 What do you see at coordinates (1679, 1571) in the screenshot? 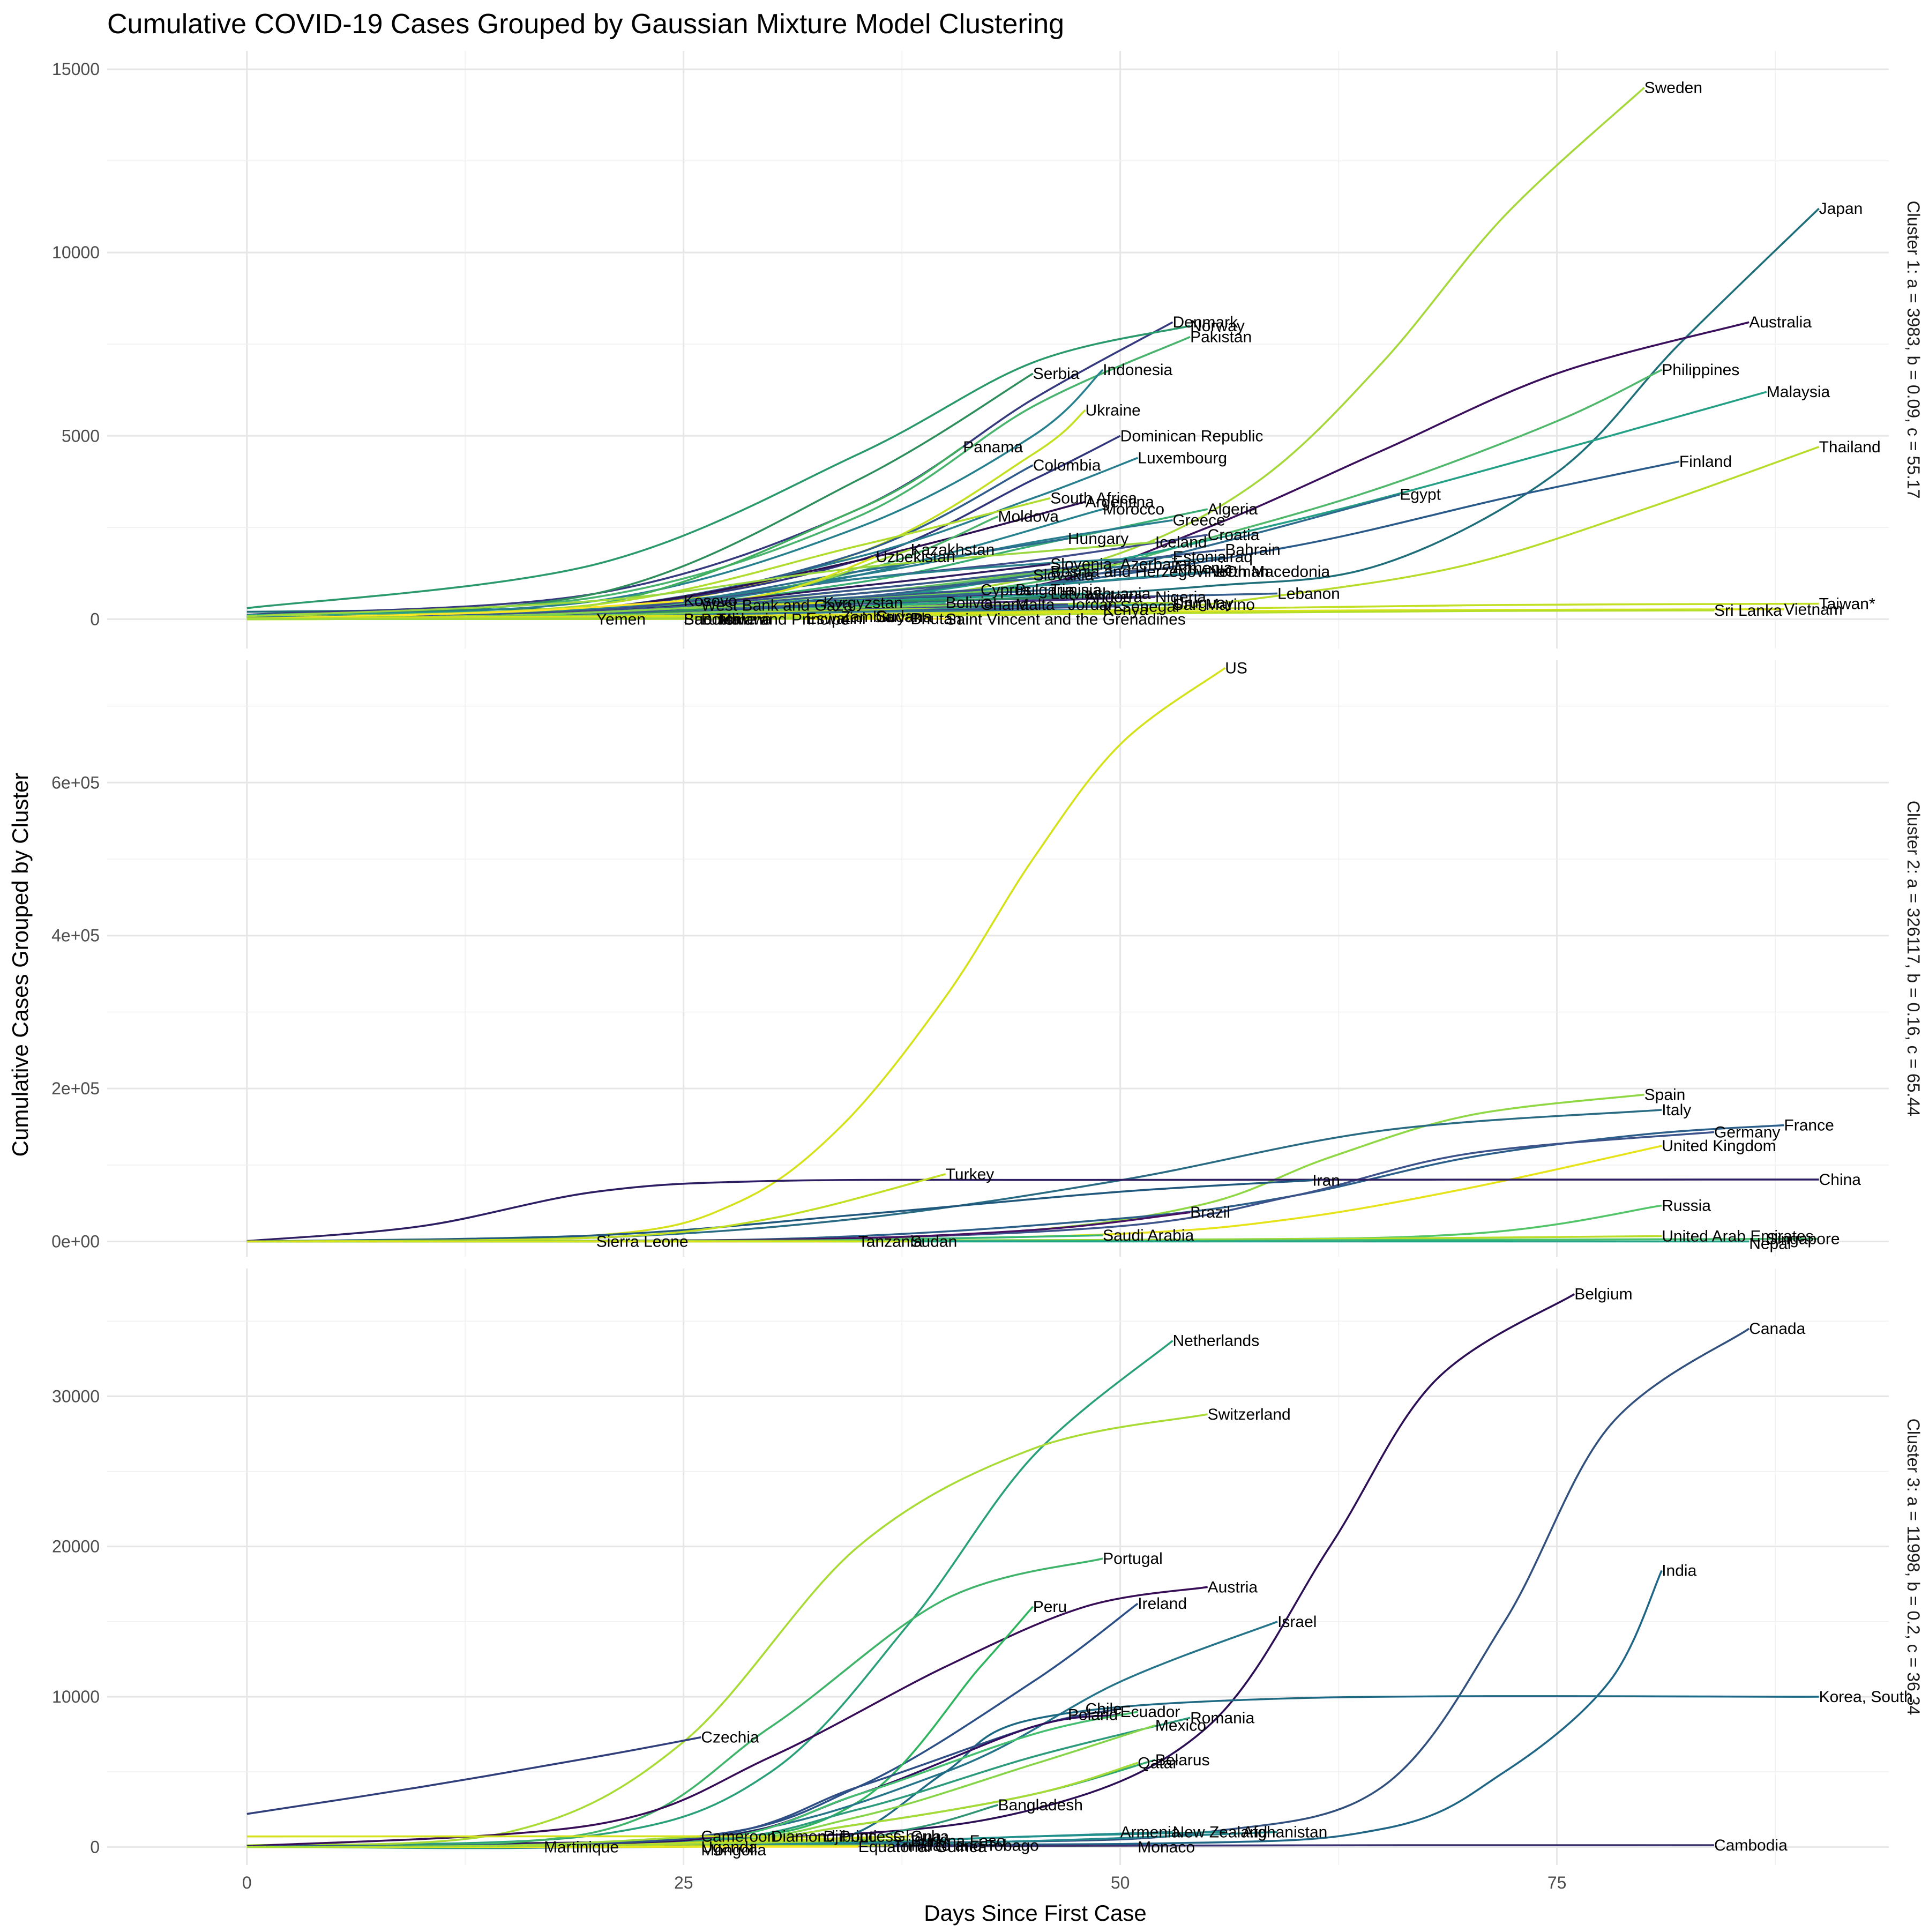
I see `country-label: India` at bounding box center [1679, 1571].